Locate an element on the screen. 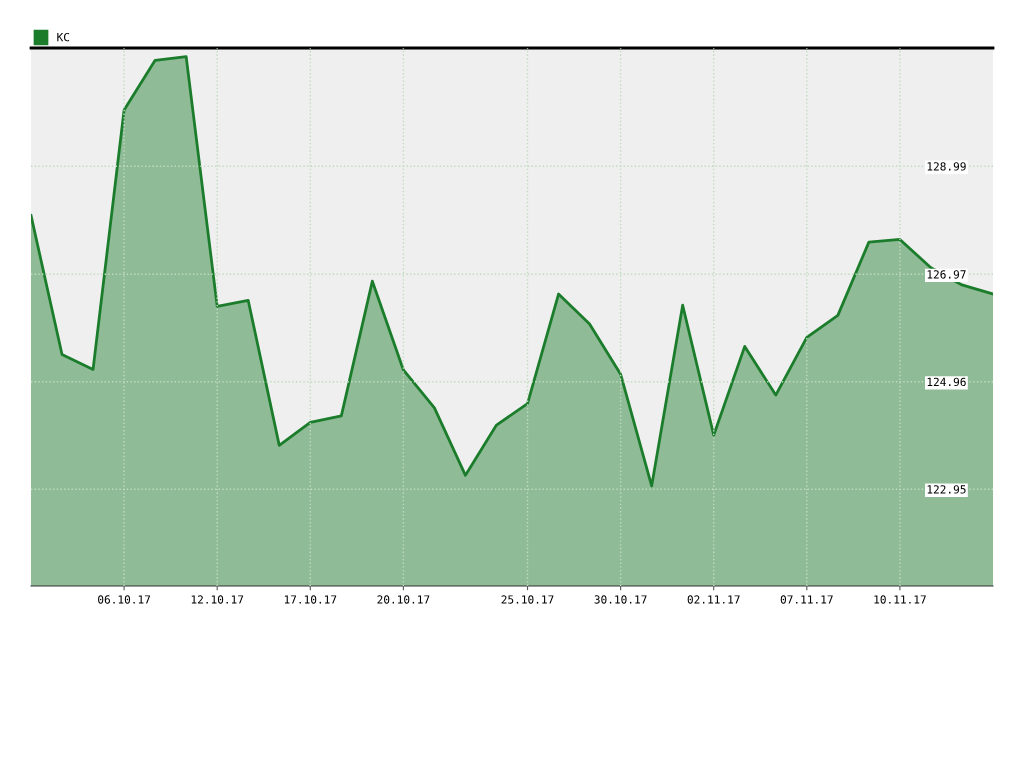 This screenshot has height=767, width=1024. x-tick-label: 02.11.17 is located at coordinates (713, 599).